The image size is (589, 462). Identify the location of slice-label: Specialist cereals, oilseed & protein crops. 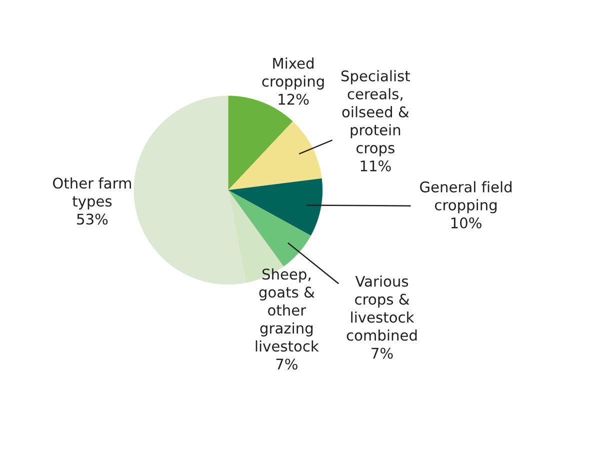
(375, 113).